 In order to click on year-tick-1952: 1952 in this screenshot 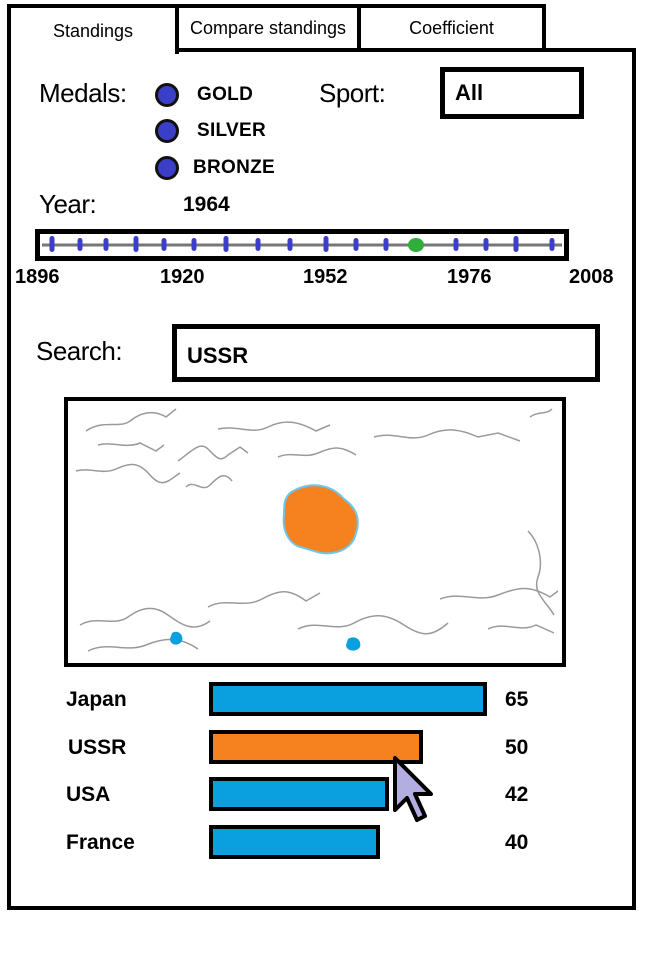, I will do `click(325, 277)`.